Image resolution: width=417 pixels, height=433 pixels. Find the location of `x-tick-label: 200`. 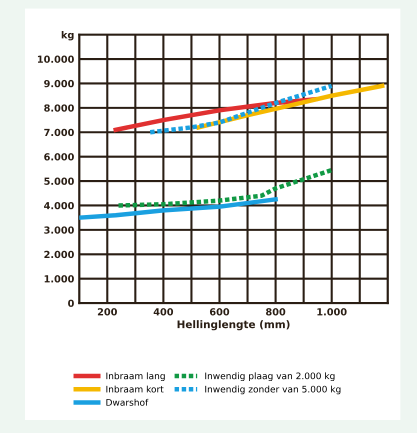

x-tick-label: 200 is located at coordinates (107, 312).